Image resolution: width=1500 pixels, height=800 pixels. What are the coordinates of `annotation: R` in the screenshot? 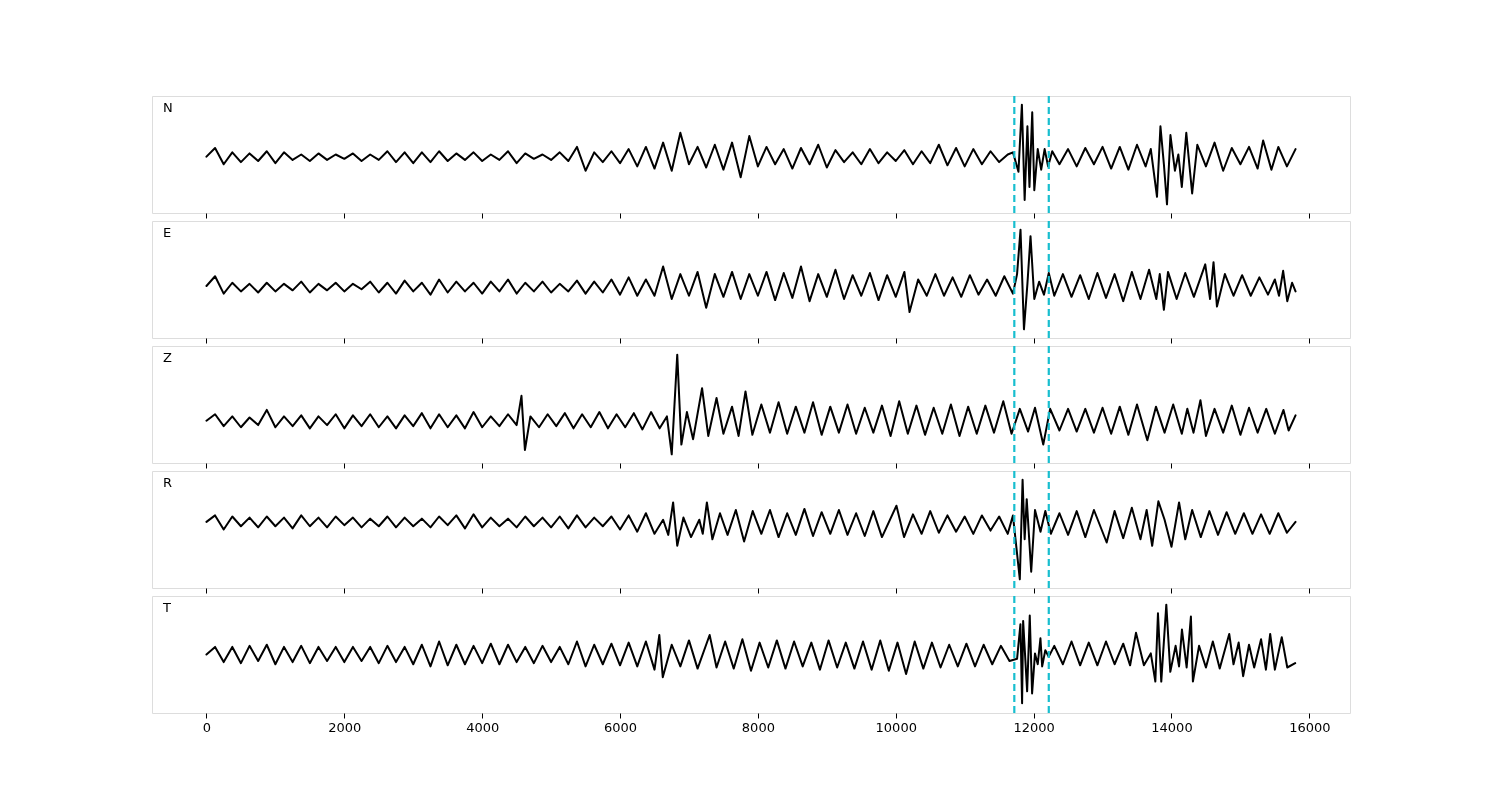 It's located at (168, 482).